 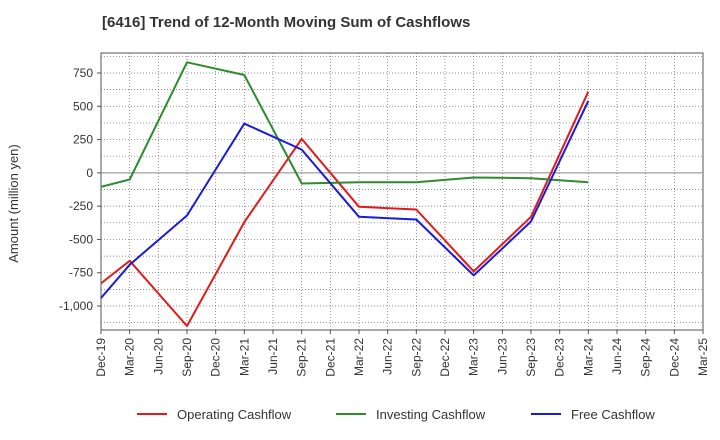 What do you see at coordinates (83, 73) in the screenshot?
I see `y-tick-label: 750` at bounding box center [83, 73].